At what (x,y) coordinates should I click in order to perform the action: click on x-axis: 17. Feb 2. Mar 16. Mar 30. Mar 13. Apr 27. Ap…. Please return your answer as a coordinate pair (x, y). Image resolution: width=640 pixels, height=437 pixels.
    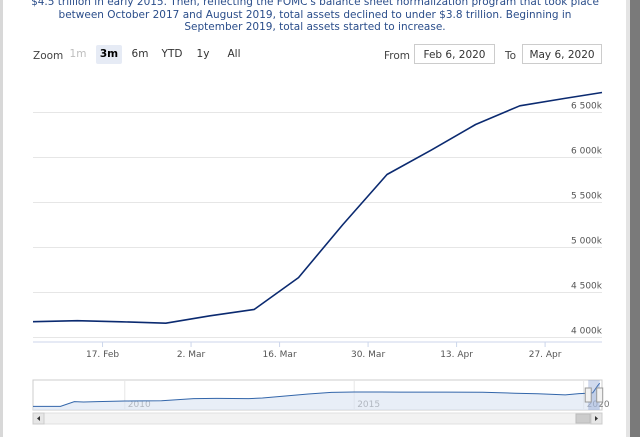
    Looking at the image, I should click on (317, 350).